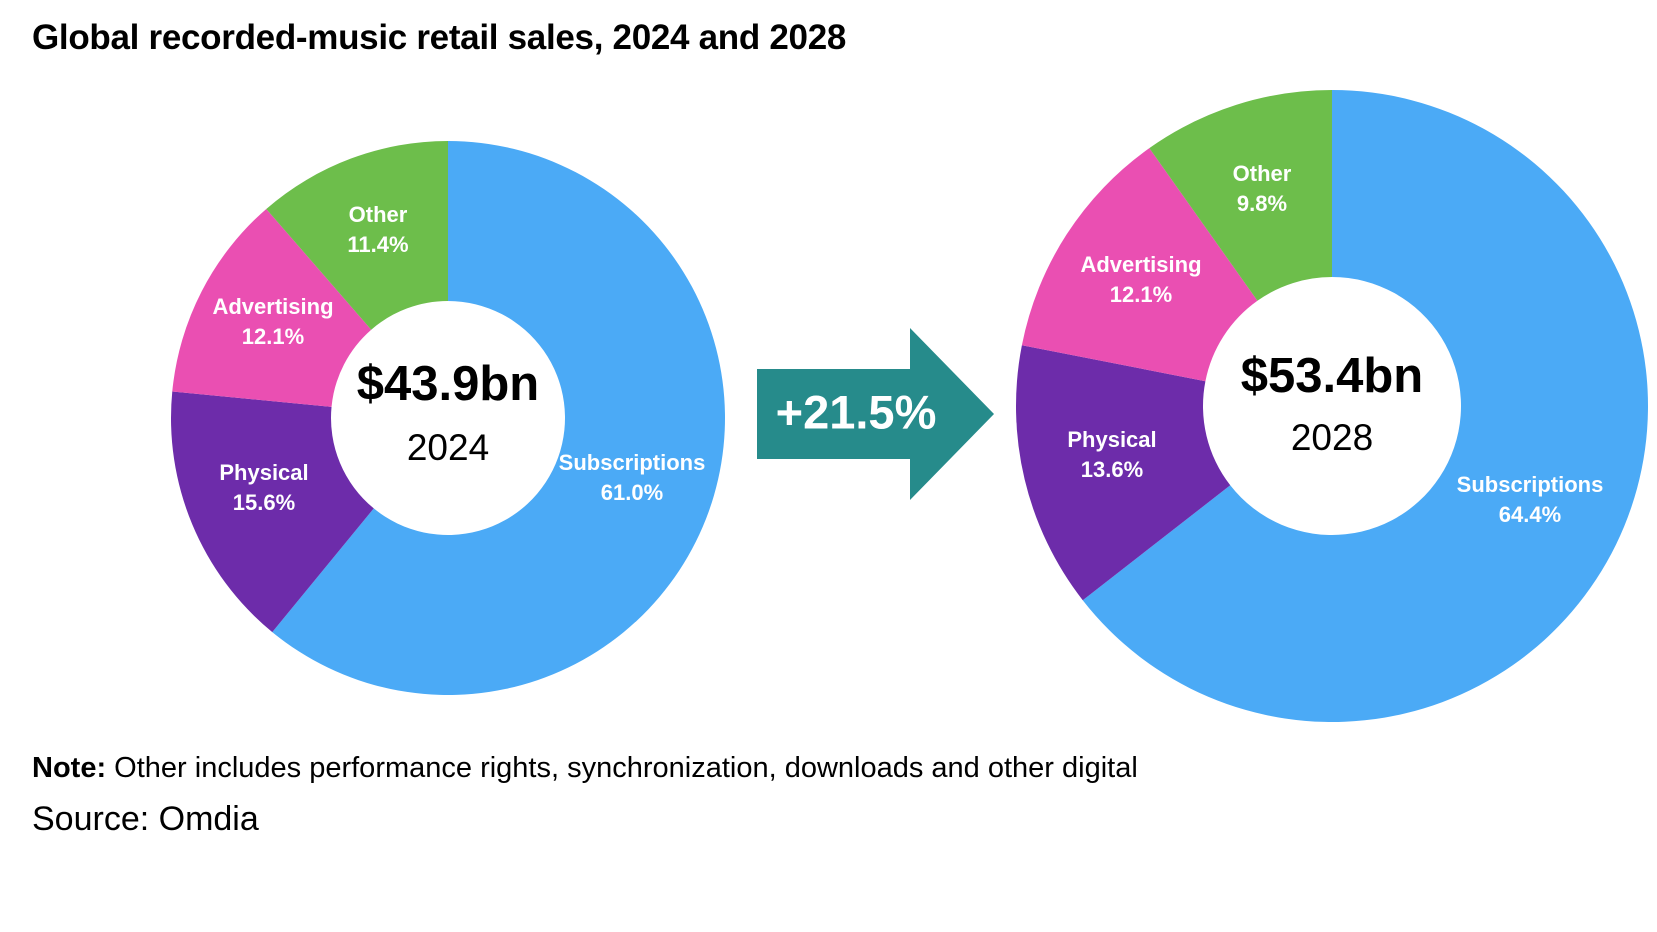  What do you see at coordinates (145, 819) in the screenshot?
I see `source-label: Source: Omdia` at bounding box center [145, 819].